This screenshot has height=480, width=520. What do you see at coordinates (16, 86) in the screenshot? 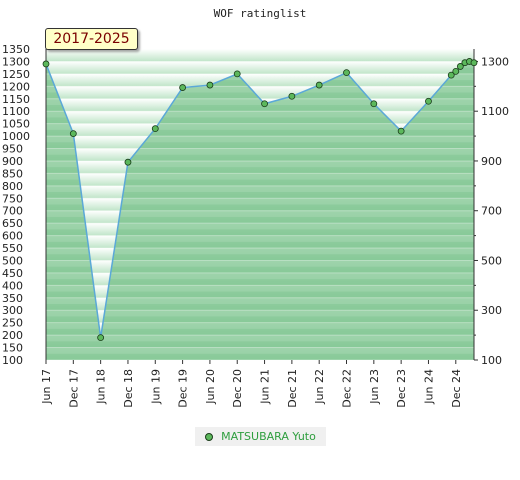
I see `y-tick-label-left: 1200` at bounding box center [16, 86].